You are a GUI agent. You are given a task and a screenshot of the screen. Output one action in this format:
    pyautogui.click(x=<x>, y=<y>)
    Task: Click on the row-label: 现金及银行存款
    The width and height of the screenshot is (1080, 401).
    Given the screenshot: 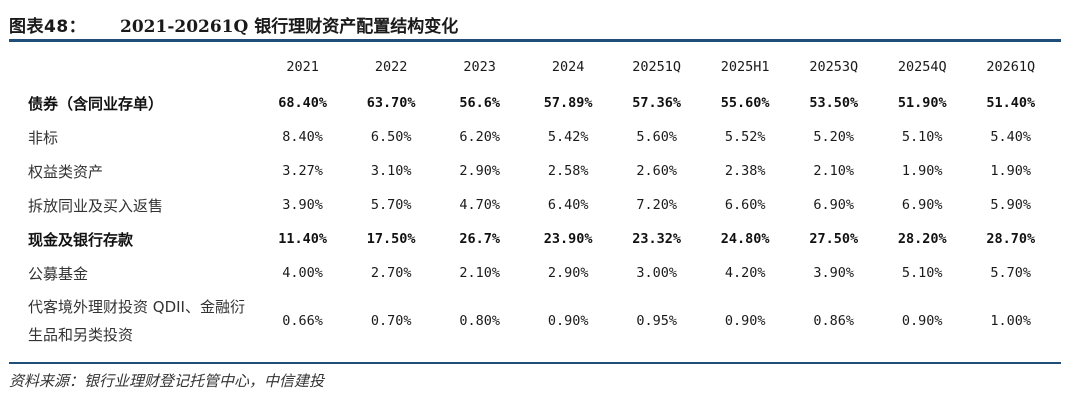 What is the action you would take?
    pyautogui.click(x=81, y=239)
    